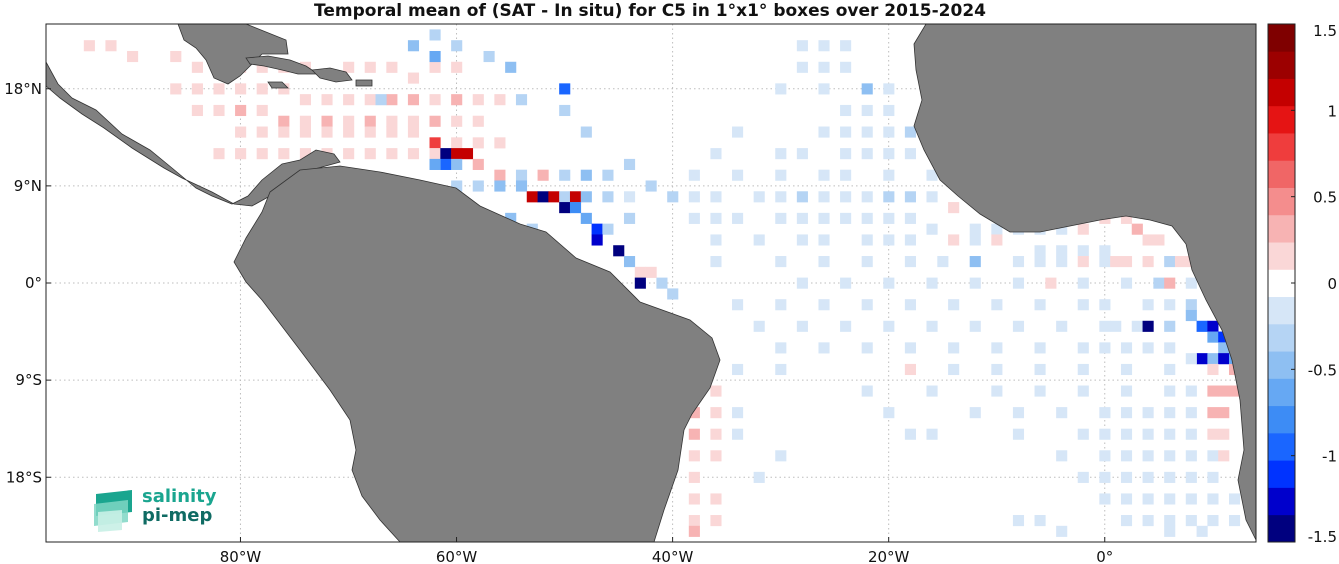 Image resolution: width=1339 pixels, height=564 pixels. I want to click on lat-tick-label: 18°N, so click(23, 89).